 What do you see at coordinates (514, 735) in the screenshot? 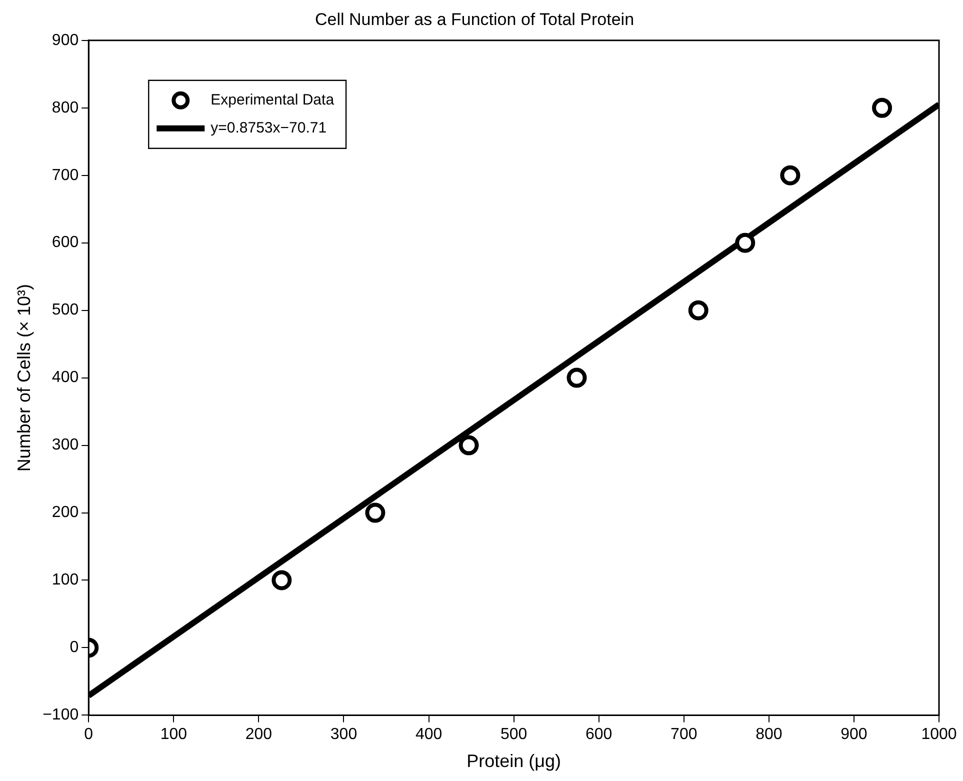
I see `x-tick-label: 500` at bounding box center [514, 735].